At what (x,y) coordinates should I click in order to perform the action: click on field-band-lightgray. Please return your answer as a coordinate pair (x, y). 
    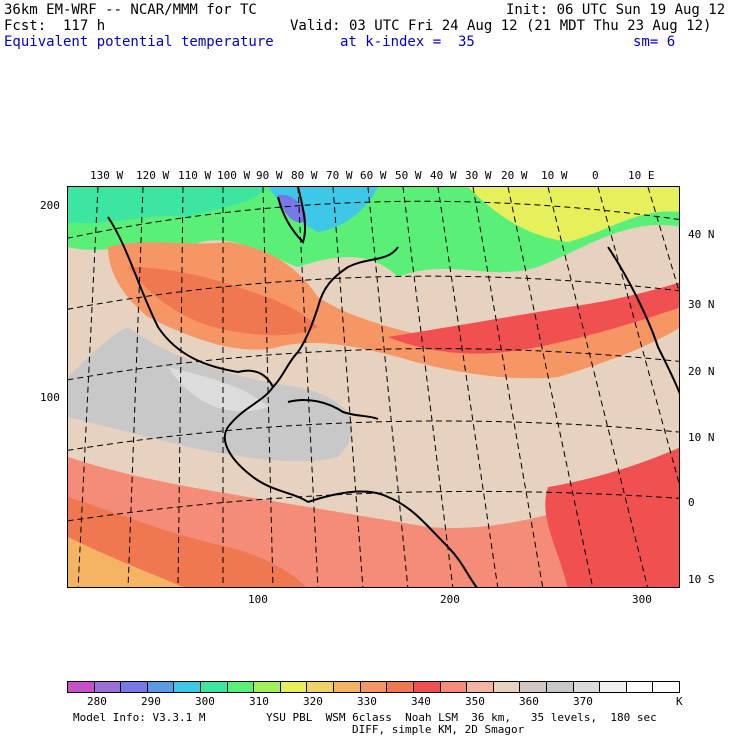
    Looking at the image, I should click on (218, 389).